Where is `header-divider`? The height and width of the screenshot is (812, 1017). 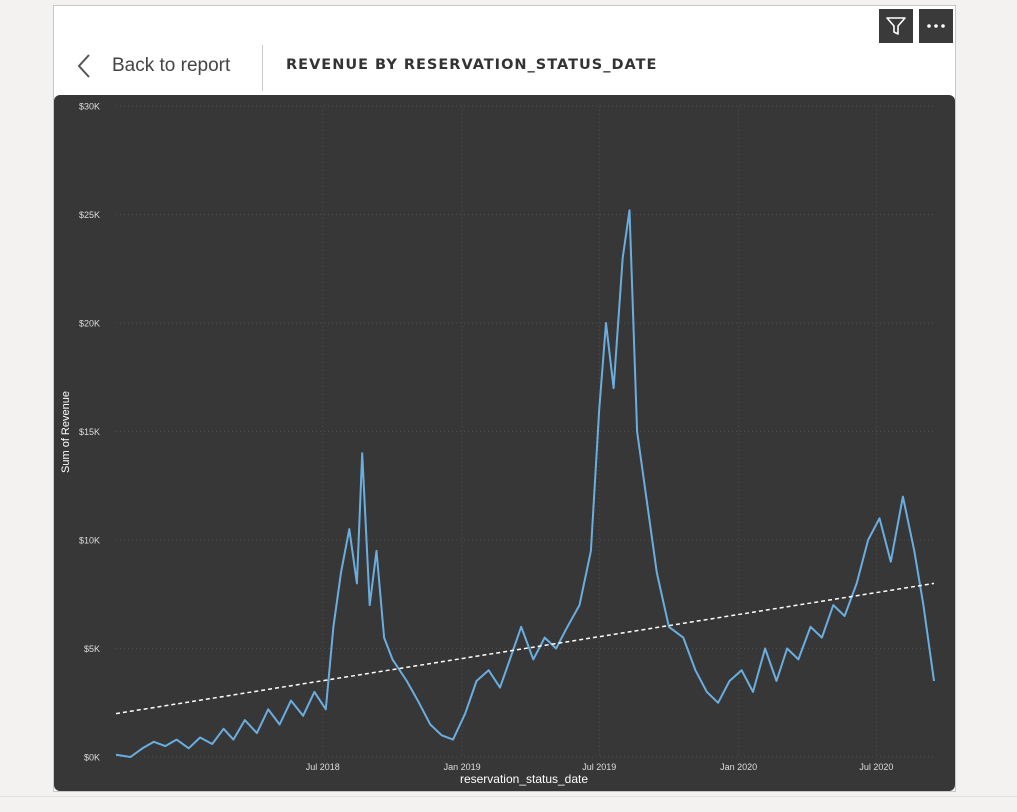
header-divider is located at coordinates (262, 68).